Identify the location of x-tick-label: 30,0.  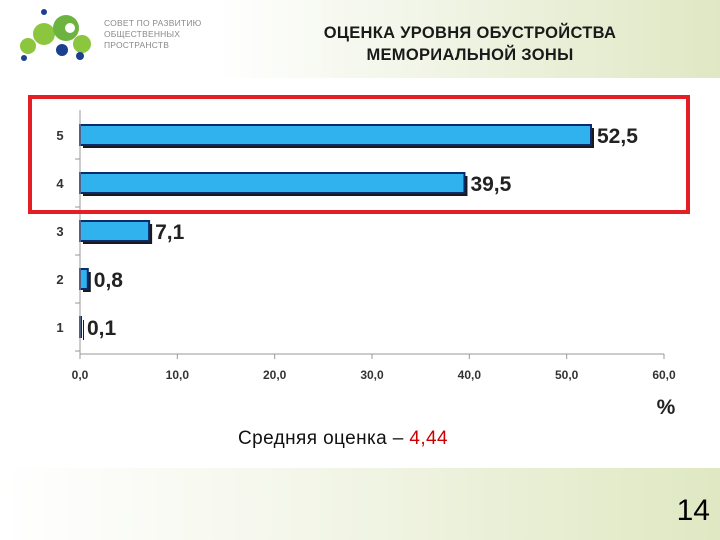
(372, 375).